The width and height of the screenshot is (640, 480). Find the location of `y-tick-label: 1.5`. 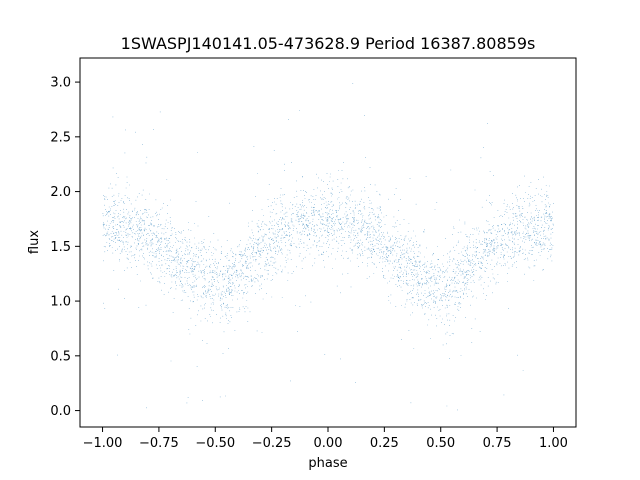

y-tick-label: 1.5 is located at coordinates (60, 247).